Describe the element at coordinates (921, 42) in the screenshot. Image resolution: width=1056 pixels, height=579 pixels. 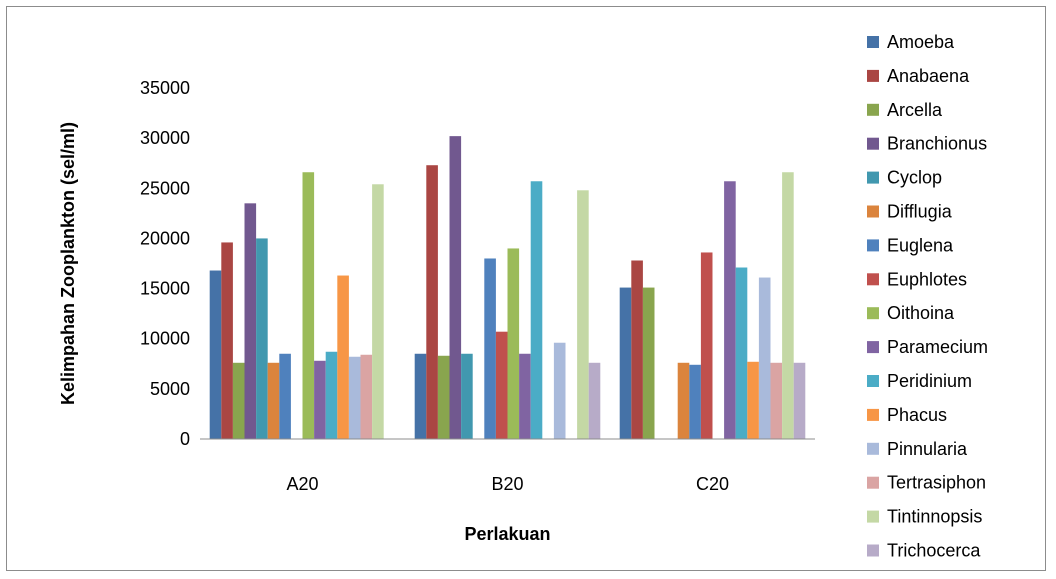
I see `legend-label-amoeba: Amoeba` at that location.